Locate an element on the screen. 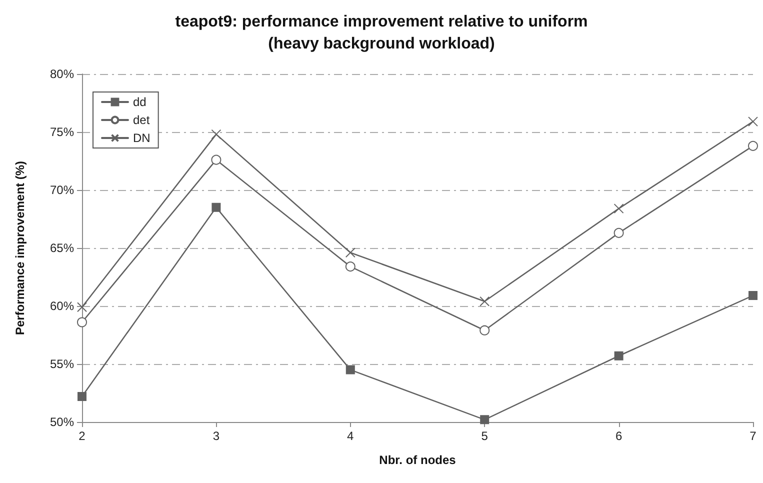 The image size is (763, 483). x-tick-label: 2 is located at coordinates (82, 436).